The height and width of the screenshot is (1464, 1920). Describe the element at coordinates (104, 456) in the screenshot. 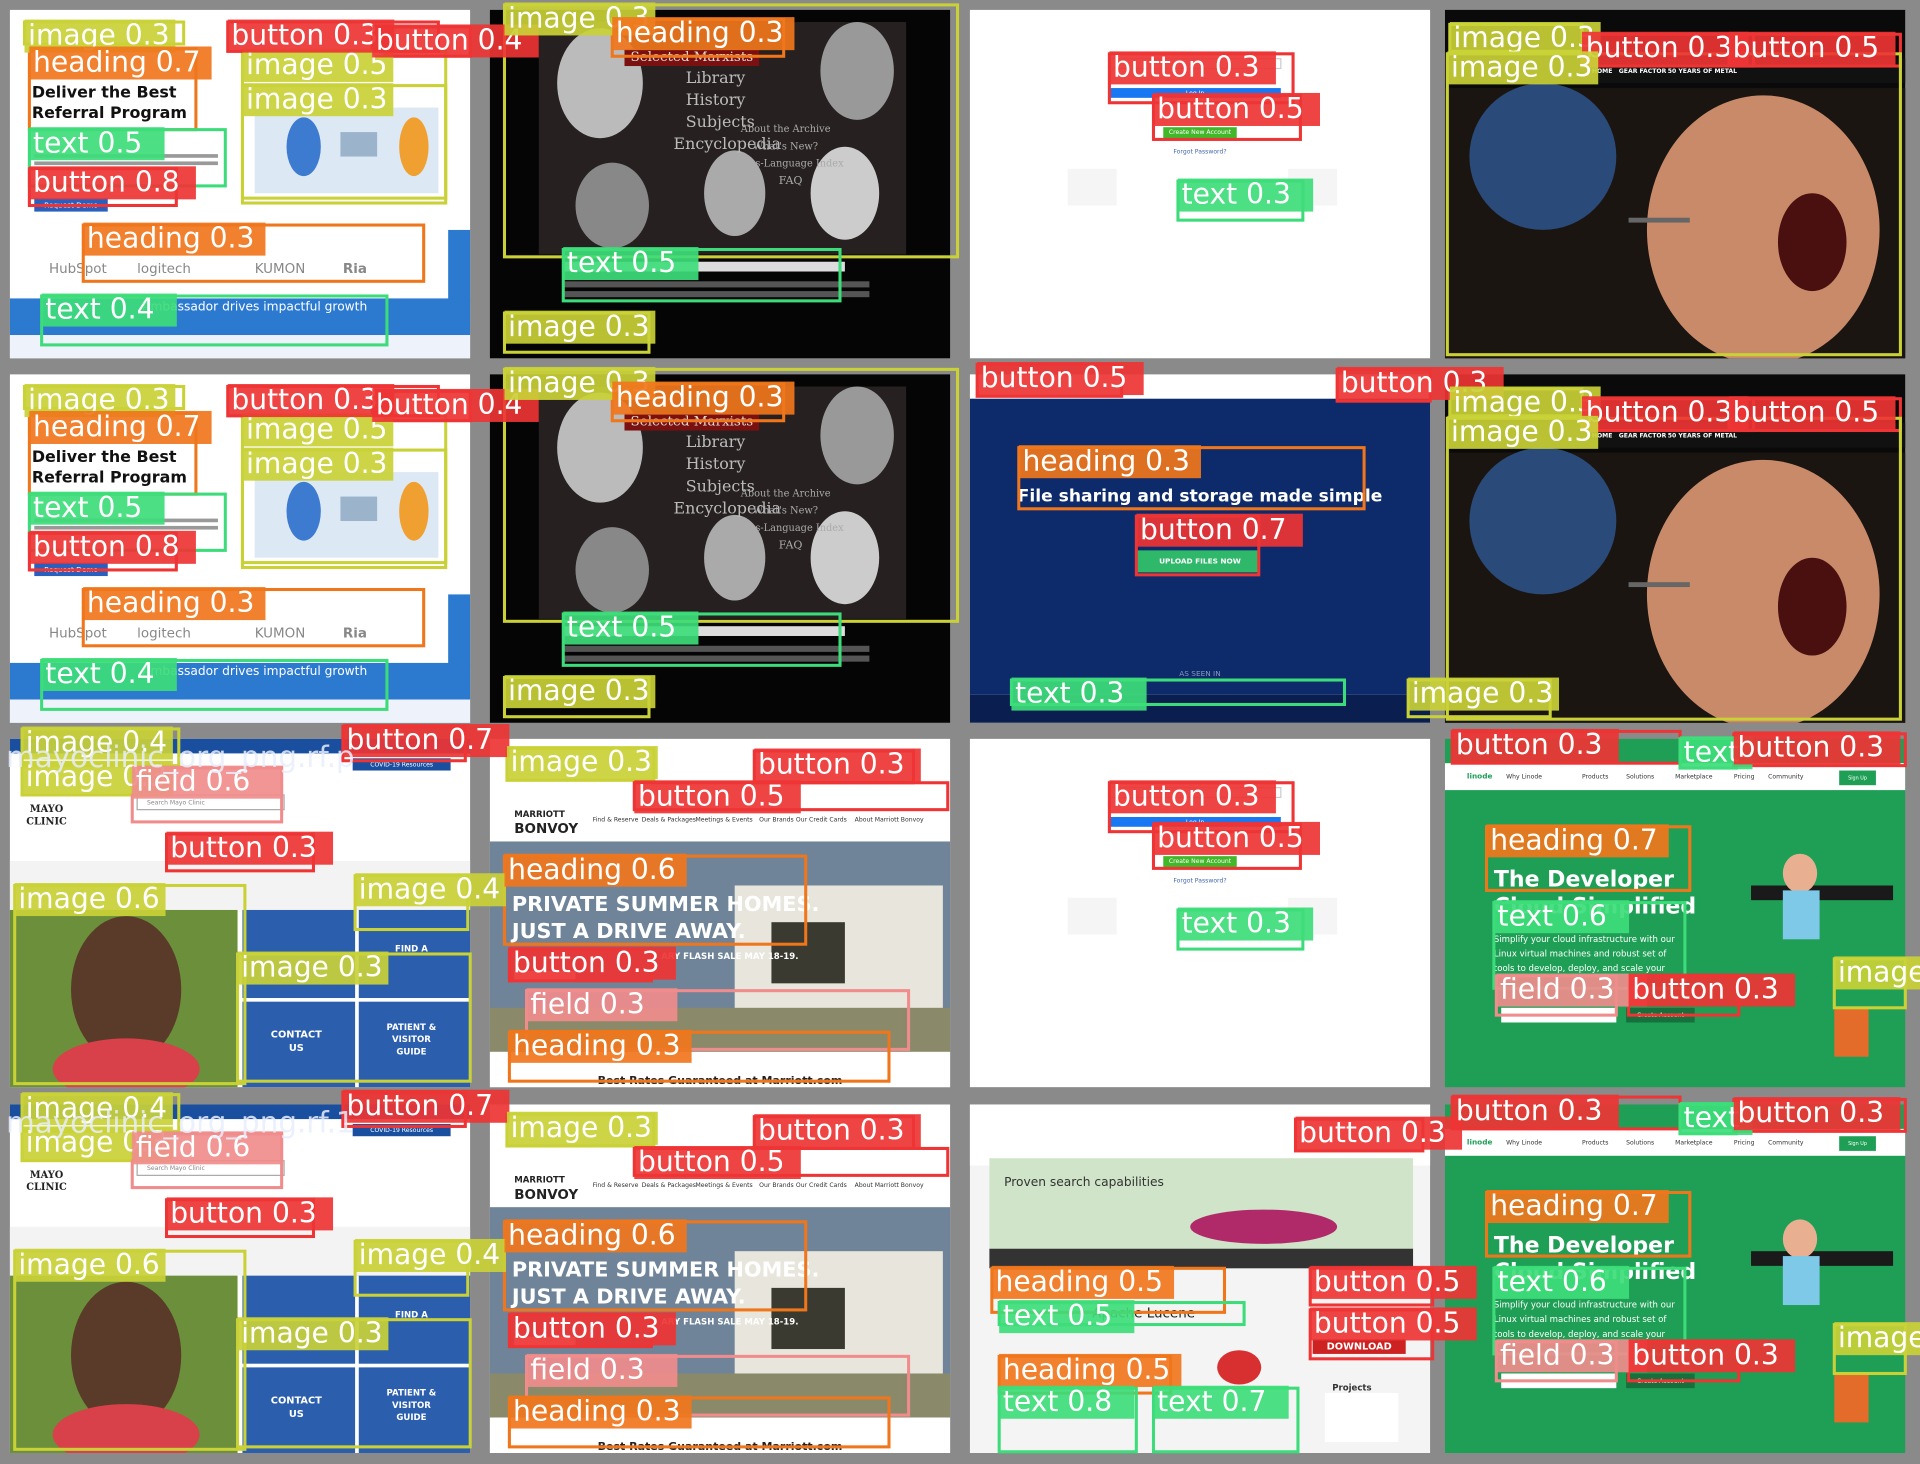

I see `screenshot-text: Deliver the Best` at that location.